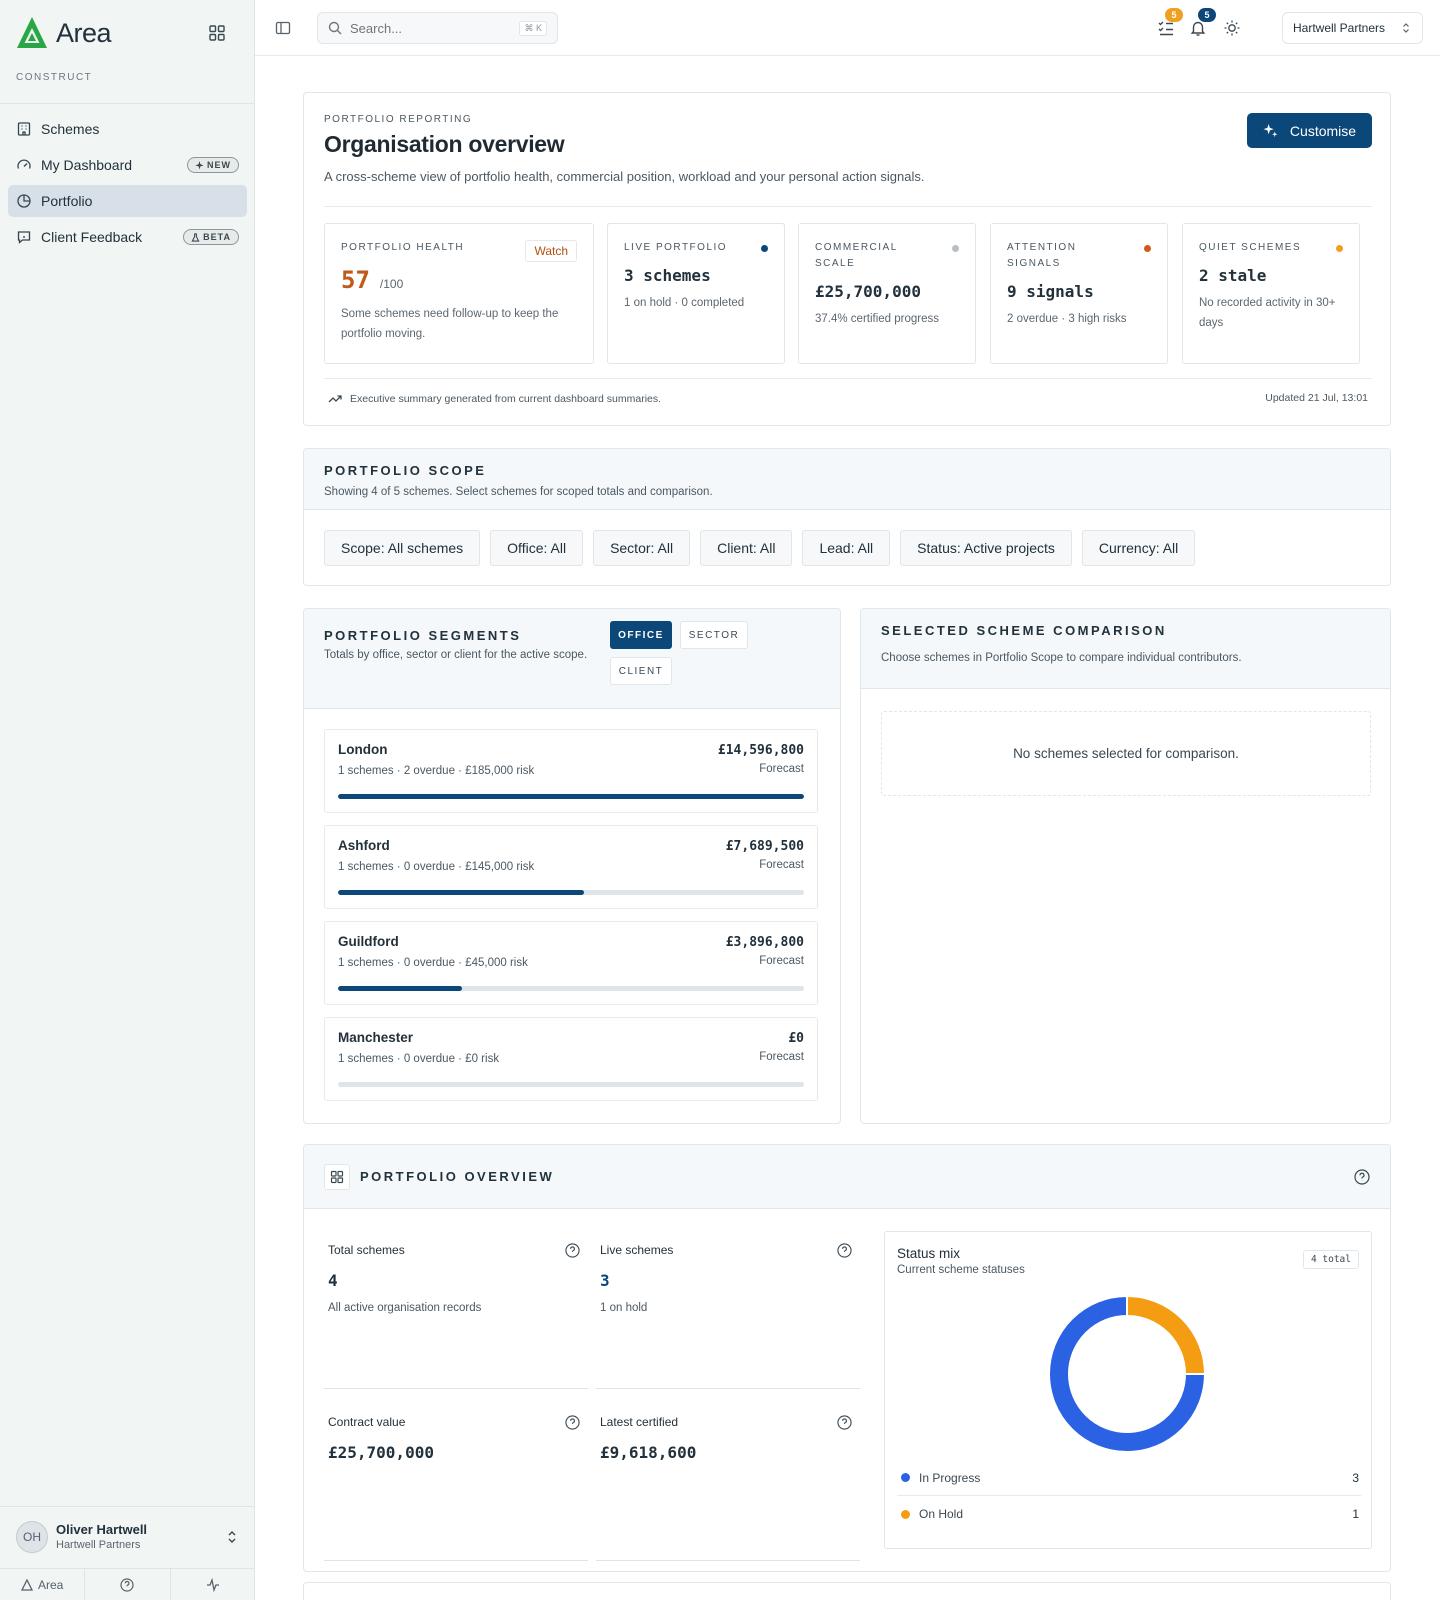 The width and height of the screenshot is (1440, 1600). I want to click on sidebar-item-label: Schemes, so click(70, 129).